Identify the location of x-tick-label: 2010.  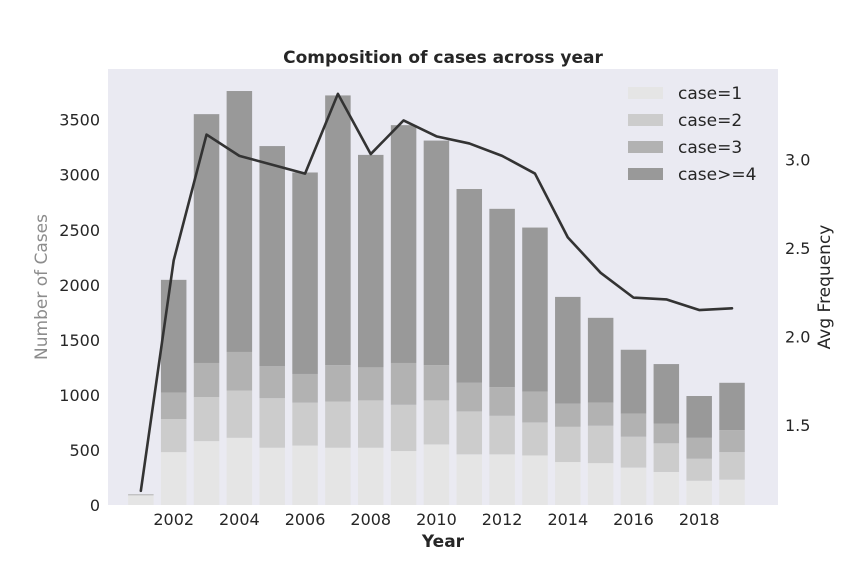
(436, 519).